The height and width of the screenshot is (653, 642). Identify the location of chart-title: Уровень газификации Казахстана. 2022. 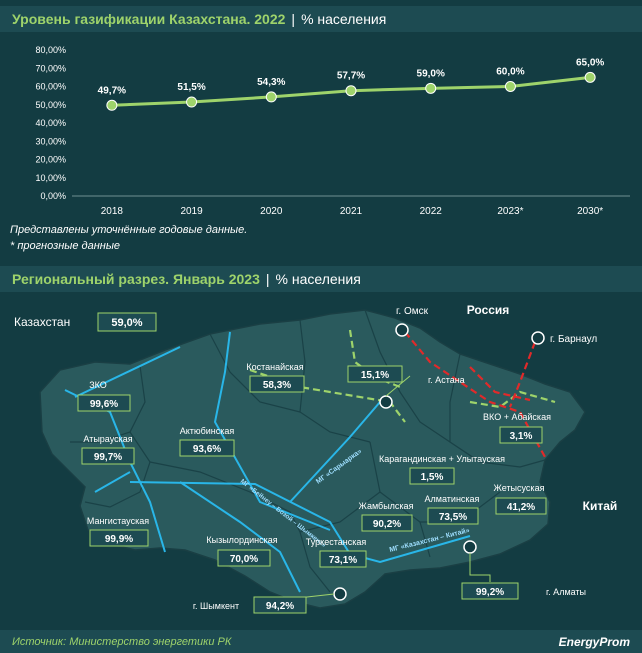
(149, 19).